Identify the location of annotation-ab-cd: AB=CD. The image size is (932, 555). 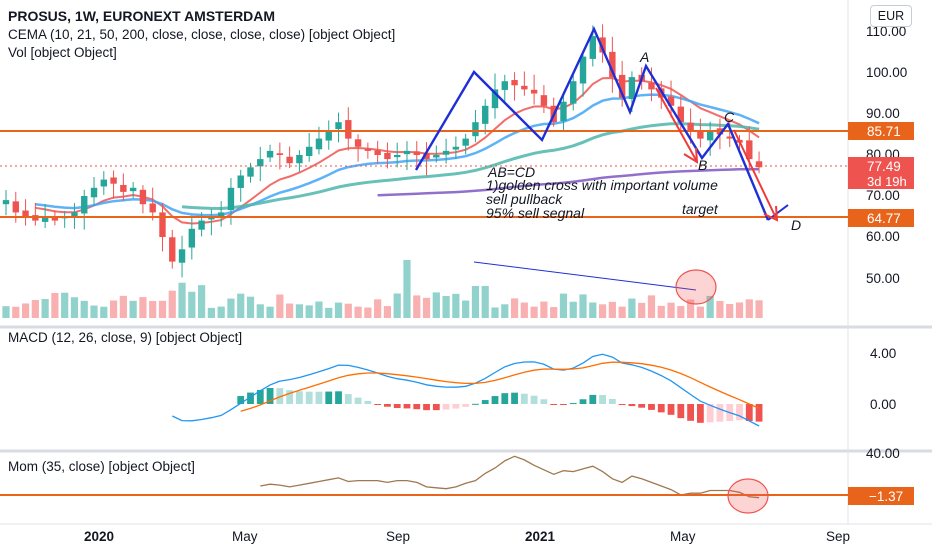
(511, 172).